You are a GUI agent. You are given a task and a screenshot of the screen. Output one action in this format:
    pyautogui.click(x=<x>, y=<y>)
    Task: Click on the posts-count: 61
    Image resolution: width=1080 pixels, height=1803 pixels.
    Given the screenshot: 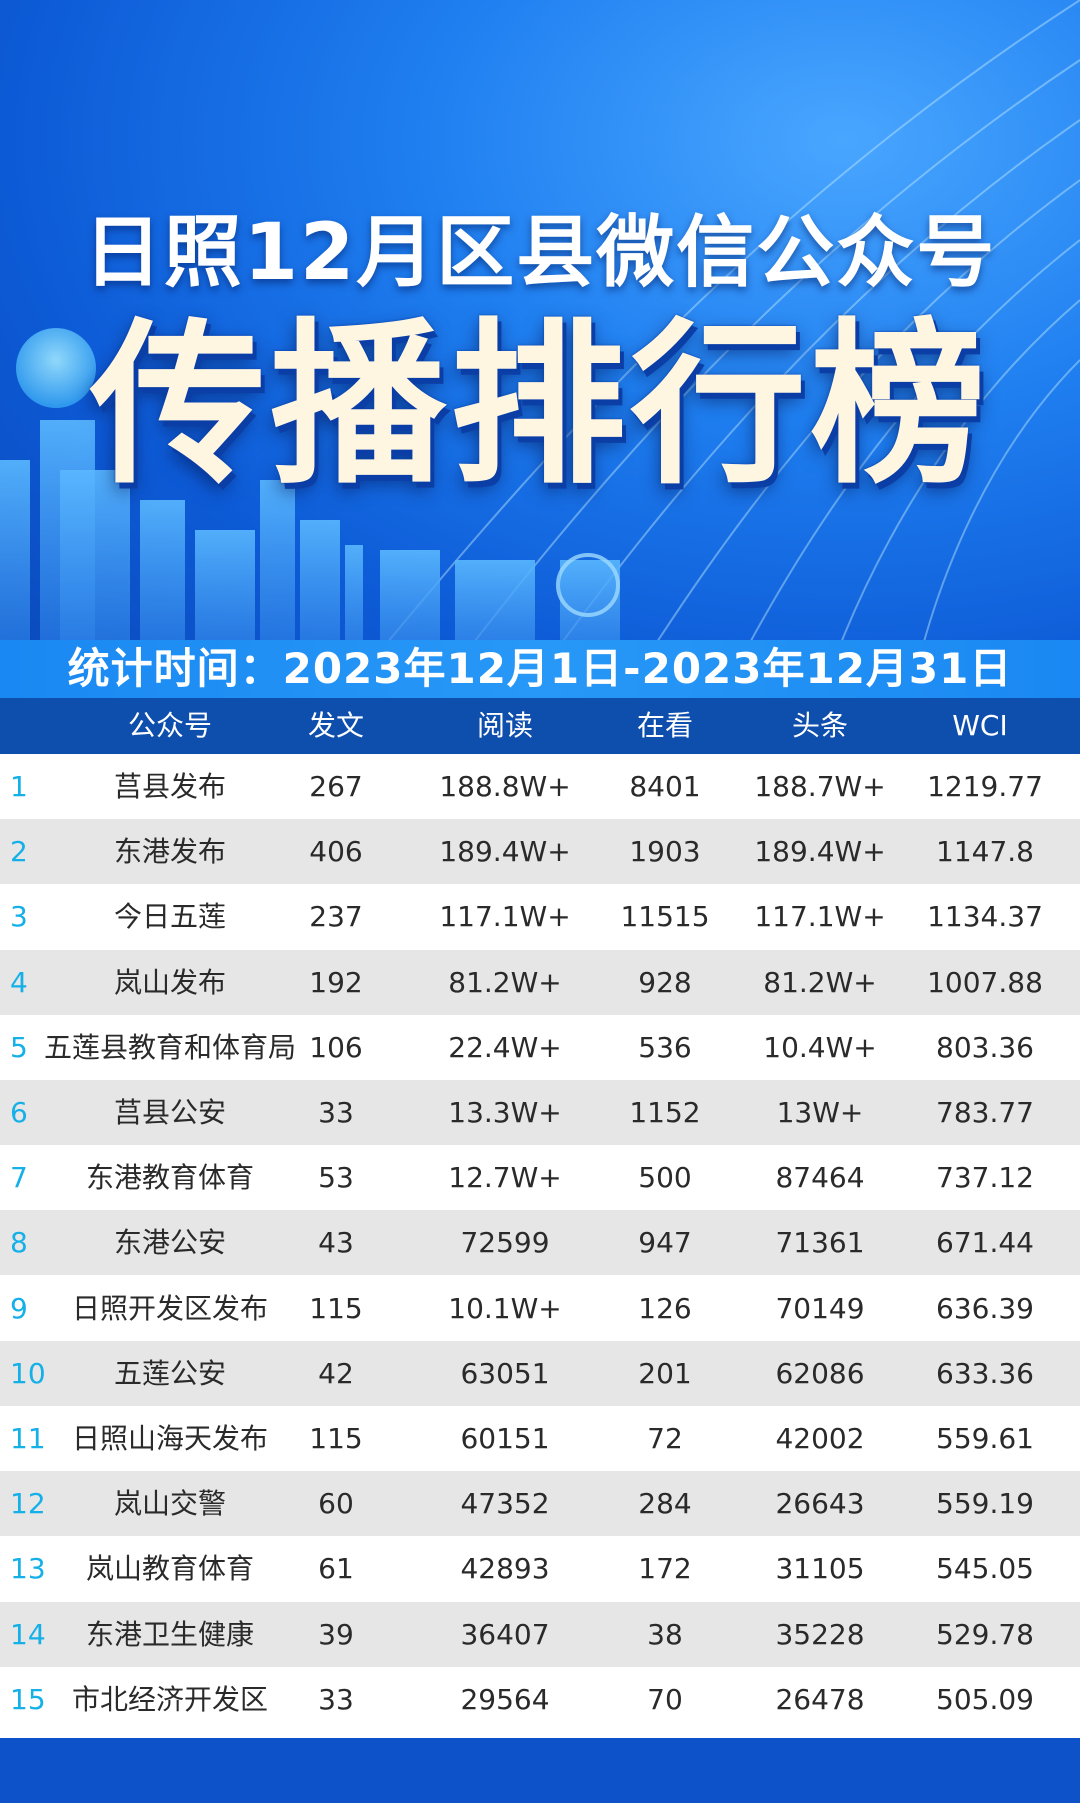 What is the action you would take?
    pyautogui.click(x=336, y=1569)
    